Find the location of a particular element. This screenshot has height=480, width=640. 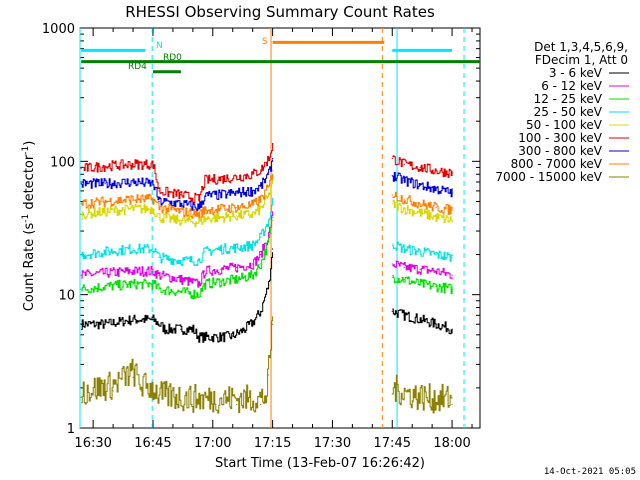

legend-entry-label: 50 - 100 keV is located at coordinates (564, 125).